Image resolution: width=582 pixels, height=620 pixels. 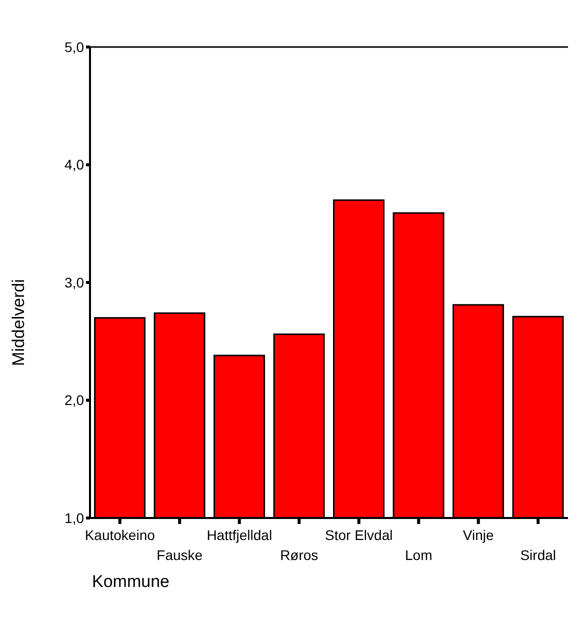 What do you see at coordinates (179, 555) in the screenshot?
I see `x-tick-label: Fauske` at bounding box center [179, 555].